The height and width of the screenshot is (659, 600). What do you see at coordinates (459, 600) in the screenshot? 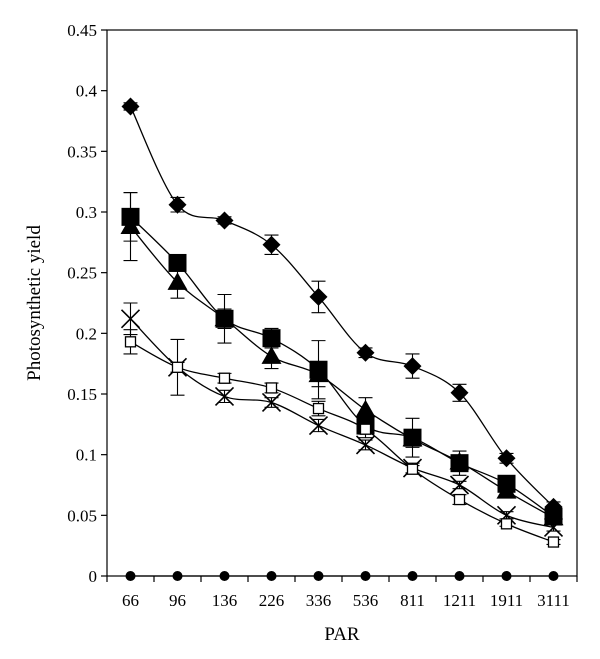
I see `x-tick-label: 1211` at bounding box center [459, 600].